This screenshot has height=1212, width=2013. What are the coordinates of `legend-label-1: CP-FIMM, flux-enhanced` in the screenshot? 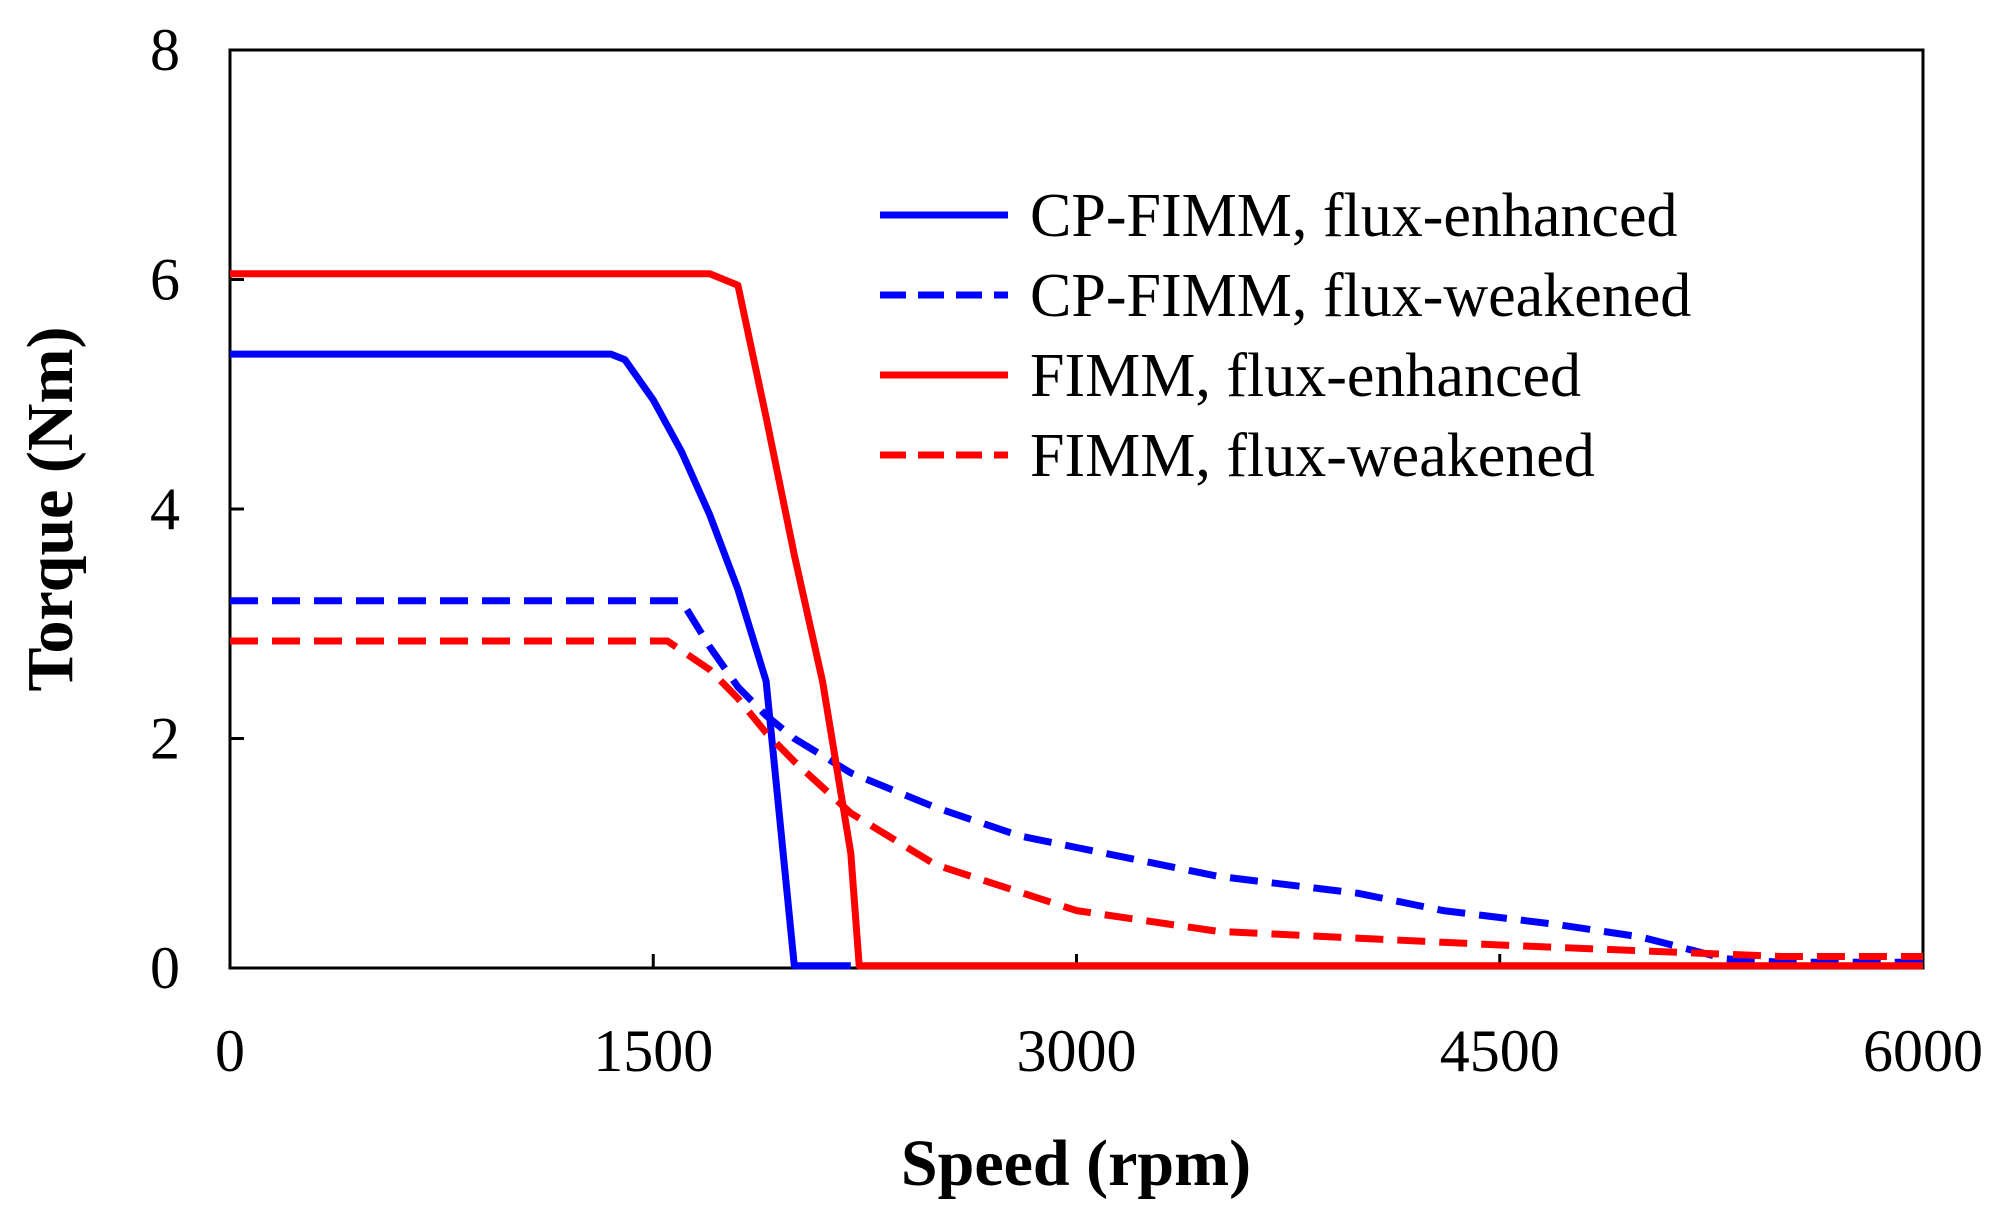 It's located at (1353, 216).